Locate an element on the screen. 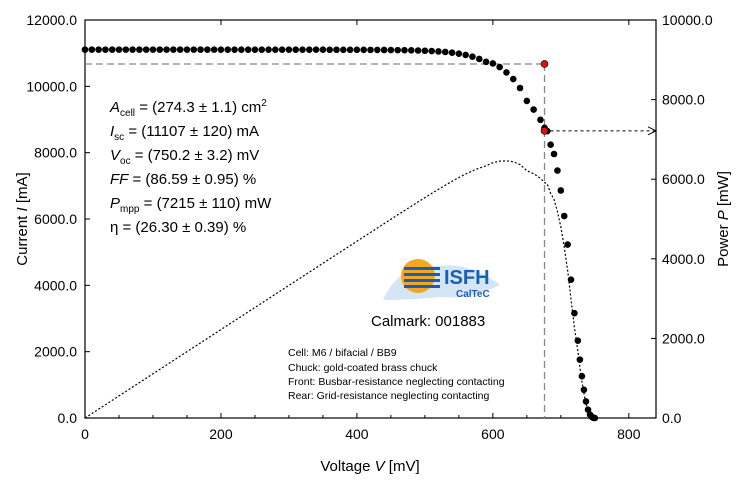  y2-axis-ticks: 0.0 2000.0 4000.0 6000.0 8000.0 10000.0 is located at coordinates (682, 219).